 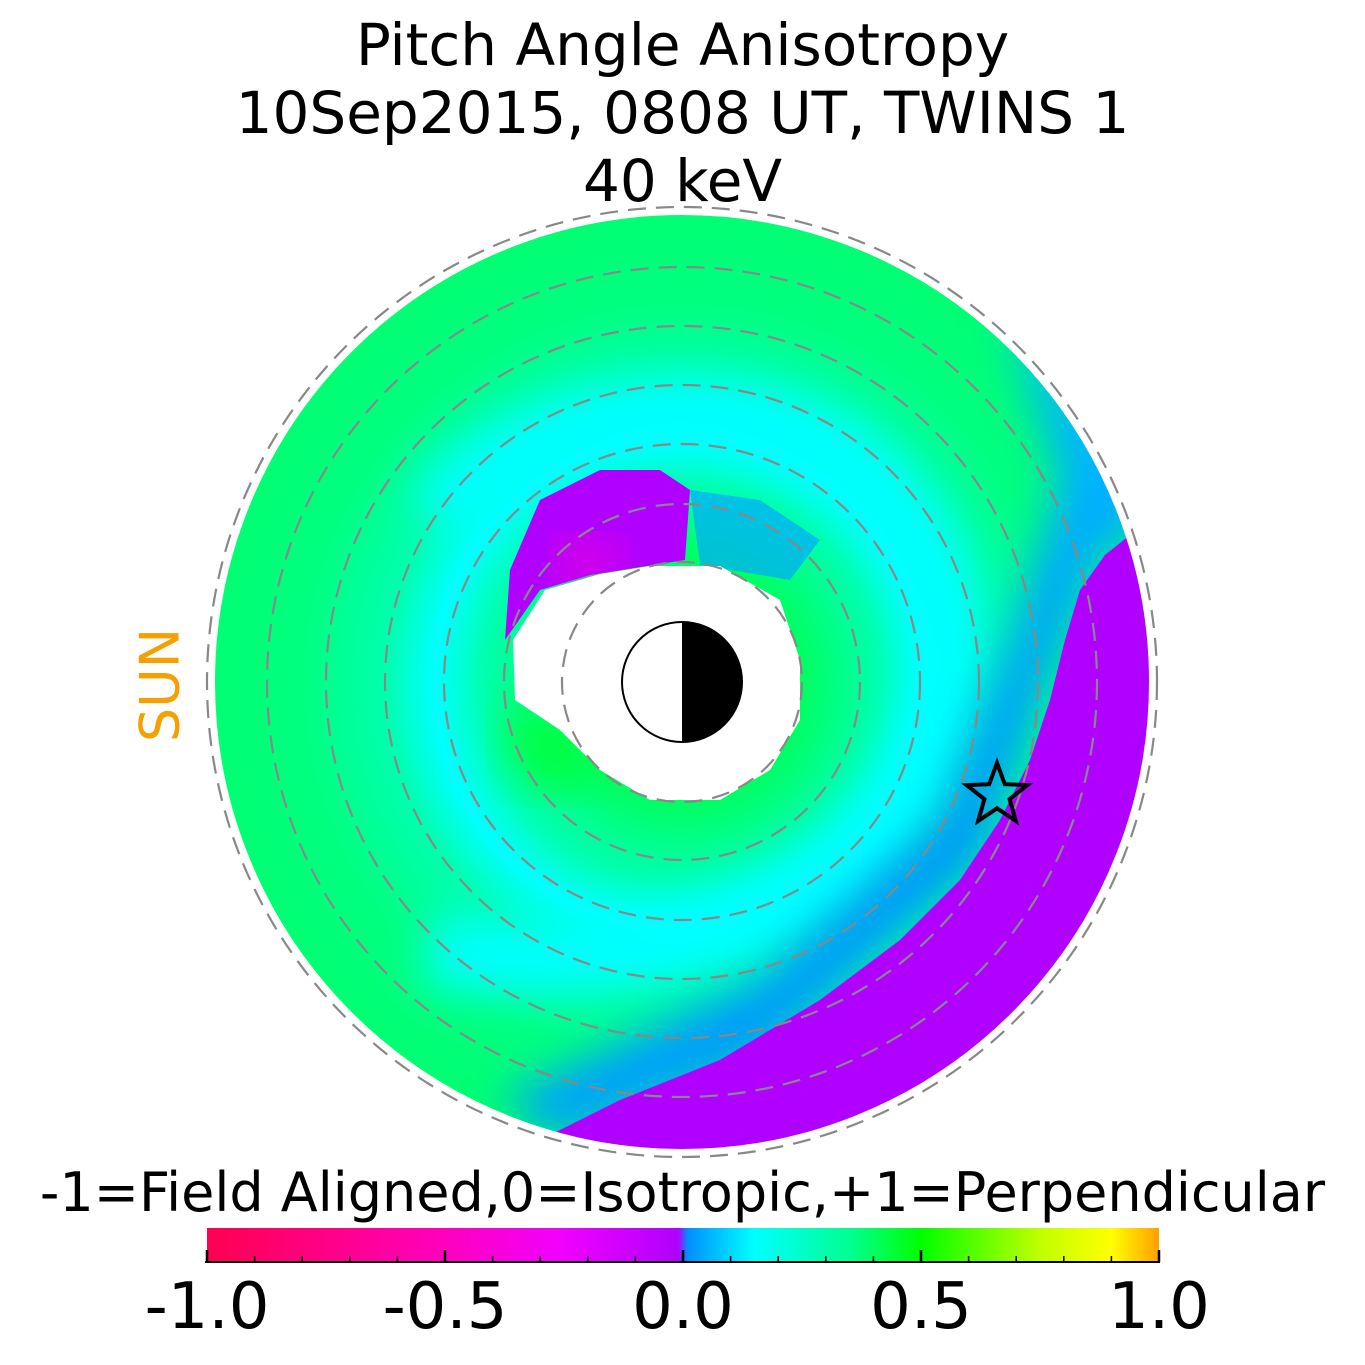 I want to click on chart-subtitle: 10Sep2015, 0808 UT, TWINS 1, so click(x=682, y=113).